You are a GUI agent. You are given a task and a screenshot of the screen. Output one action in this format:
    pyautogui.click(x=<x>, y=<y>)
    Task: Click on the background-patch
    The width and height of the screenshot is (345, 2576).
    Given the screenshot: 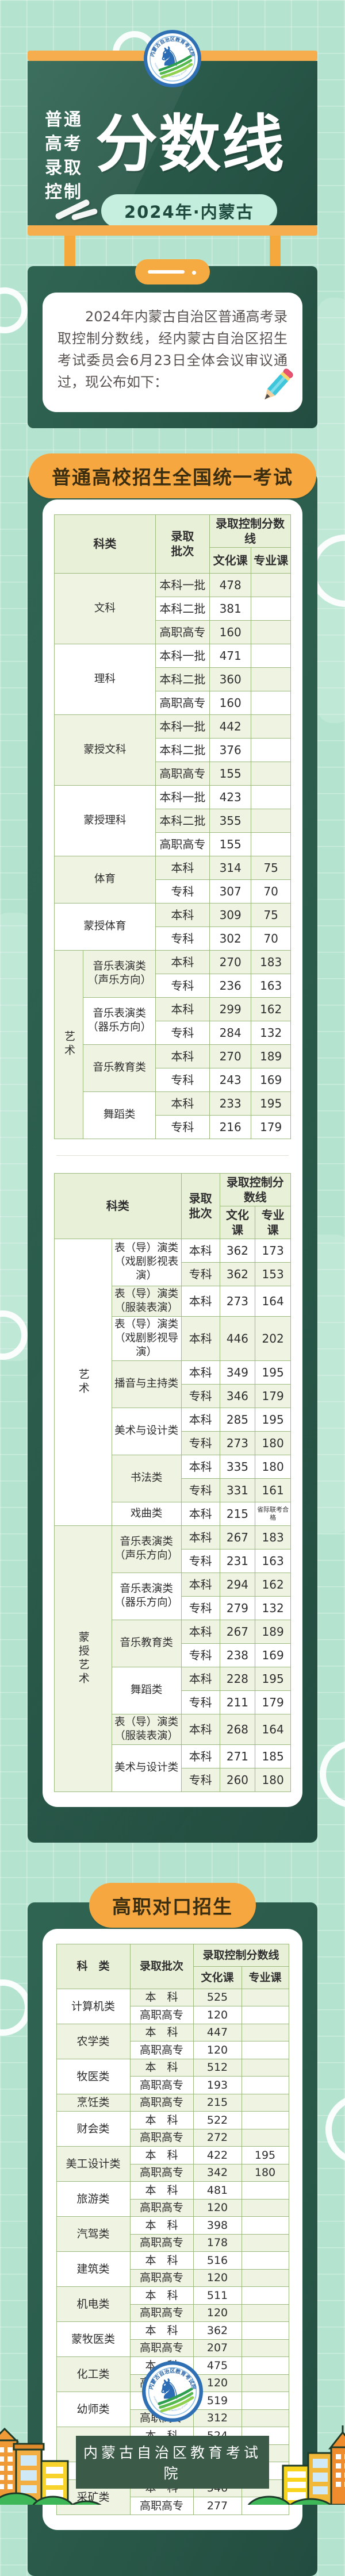 What is the action you would take?
    pyautogui.click(x=322, y=1384)
    